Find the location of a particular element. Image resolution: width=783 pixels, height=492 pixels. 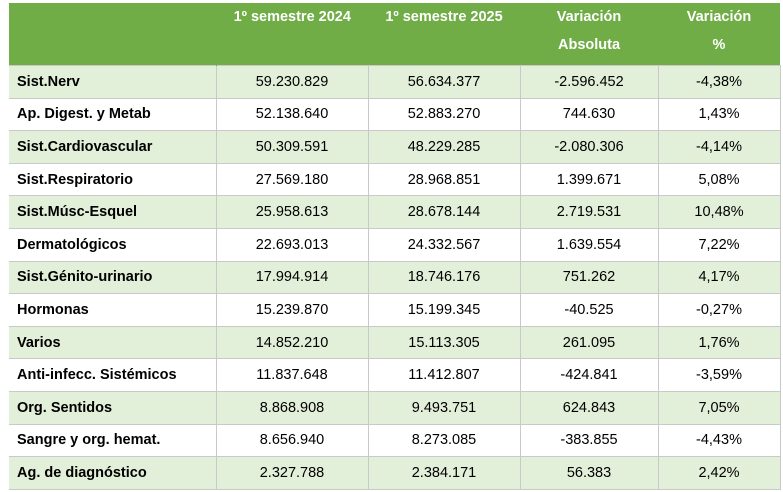

absolute-variation-cell: 2.719.531 is located at coordinates (589, 212).